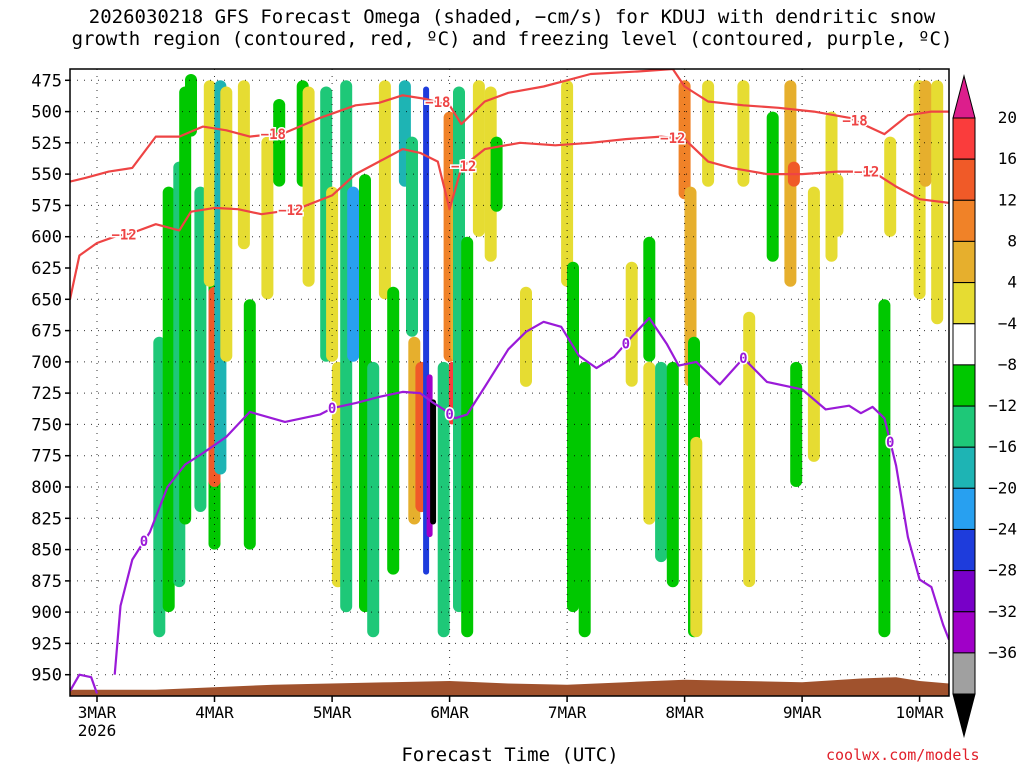 The width and height of the screenshot is (1024, 768). I want to click on x-tick-label: 4MAR, so click(214, 712).